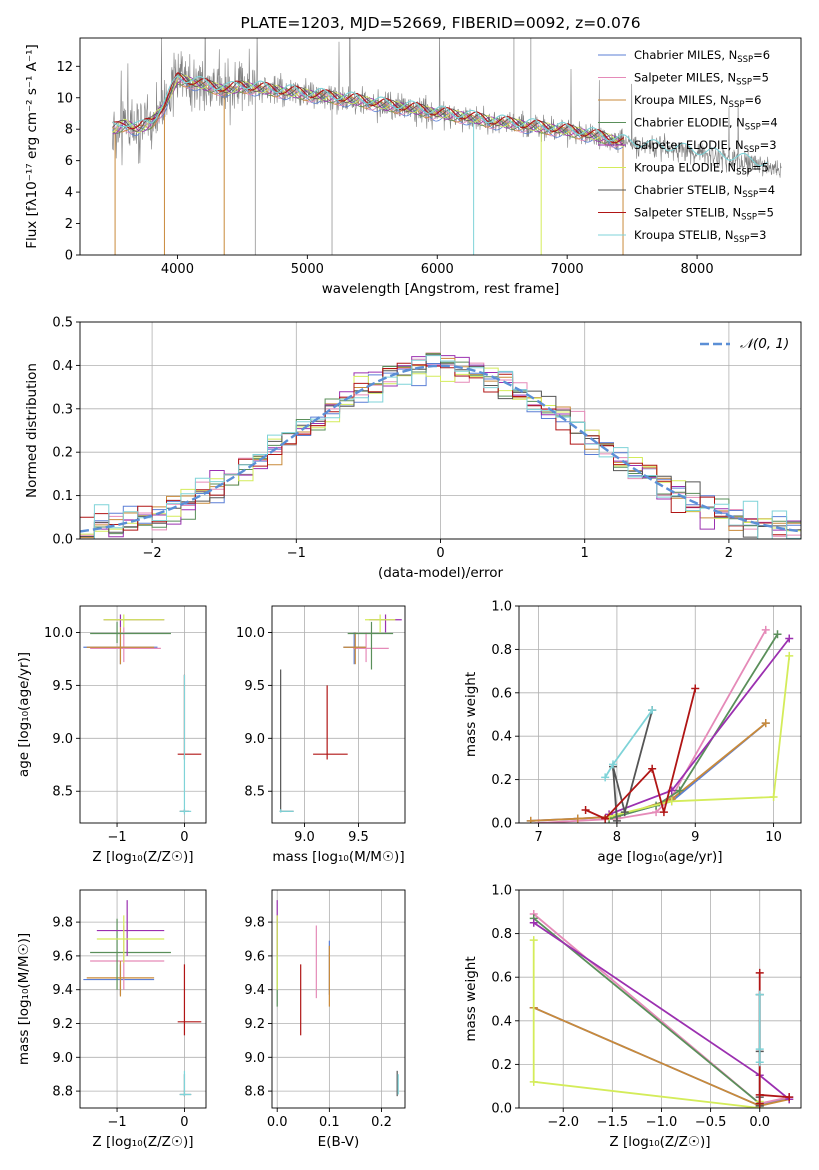  What do you see at coordinates (685, 78) in the screenshot?
I see `legend-series-name: Salpeter MILES, N` at bounding box center [685, 78].